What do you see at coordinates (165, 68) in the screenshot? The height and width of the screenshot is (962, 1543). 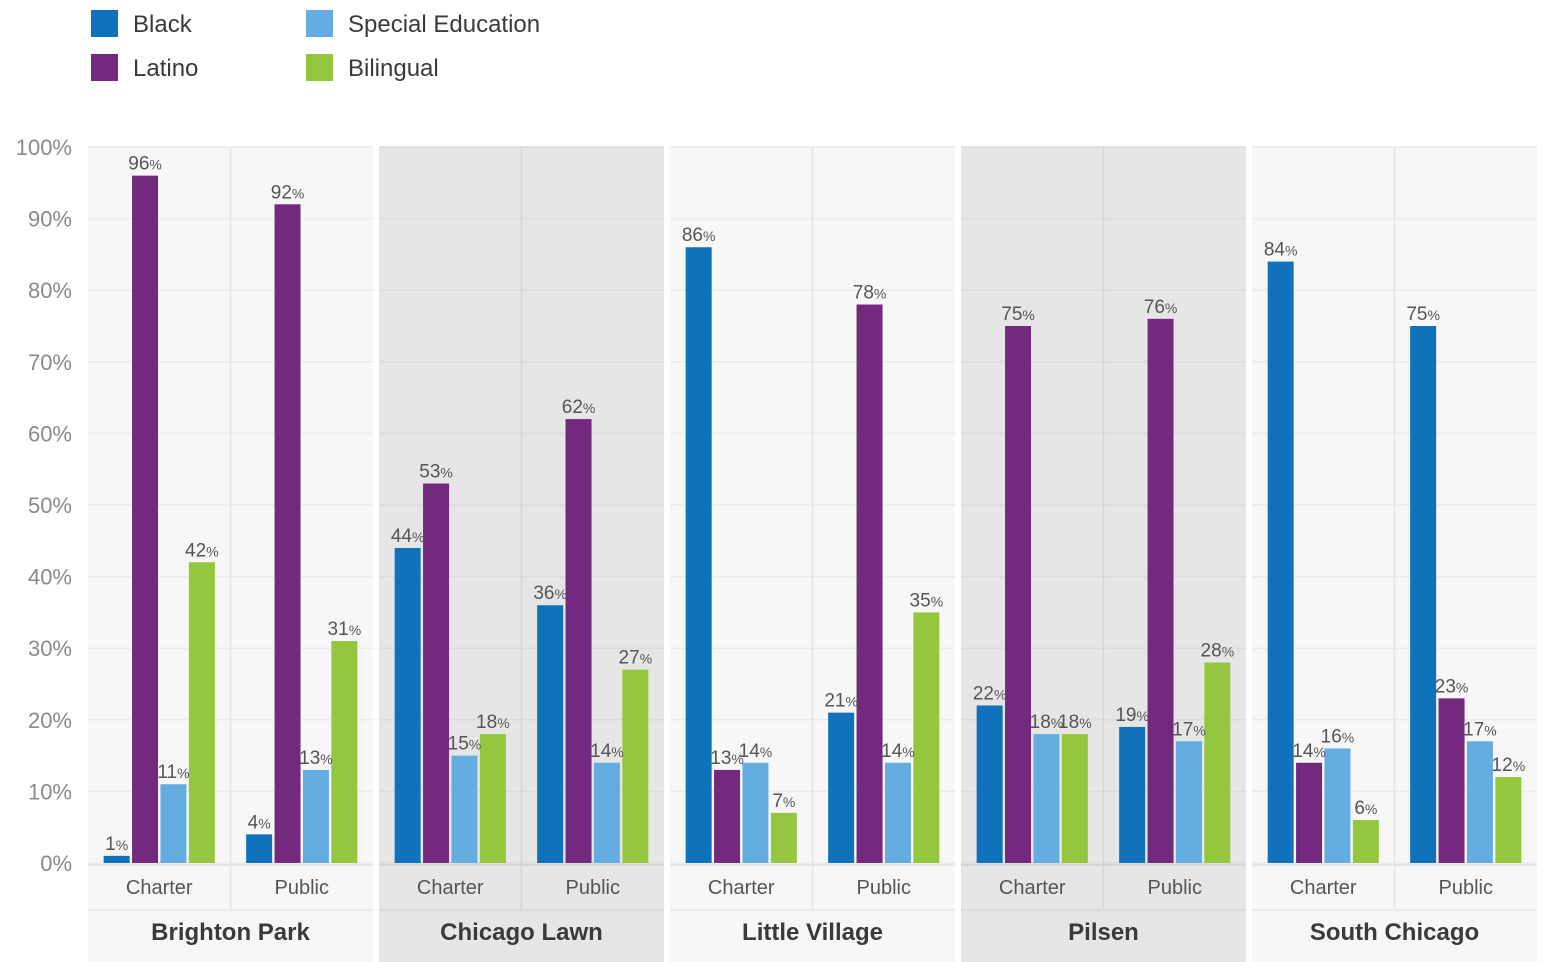 I see `legend-label-latino: Latino` at bounding box center [165, 68].